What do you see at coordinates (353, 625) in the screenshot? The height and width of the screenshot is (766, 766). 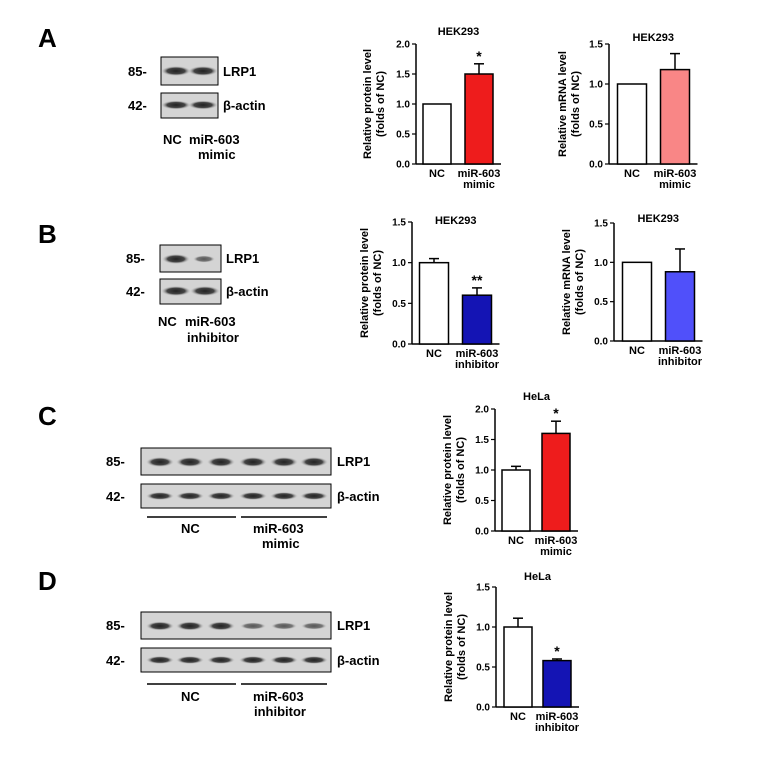 I see `protein-label-lrp1-d: LRP1` at bounding box center [353, 625].